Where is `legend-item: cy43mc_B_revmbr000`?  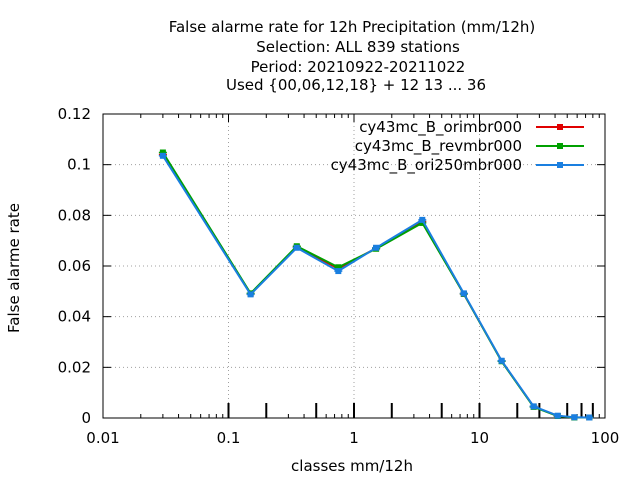 legend-item: cy43mc_B_revmbr000 is located at coordinates (469, 146).